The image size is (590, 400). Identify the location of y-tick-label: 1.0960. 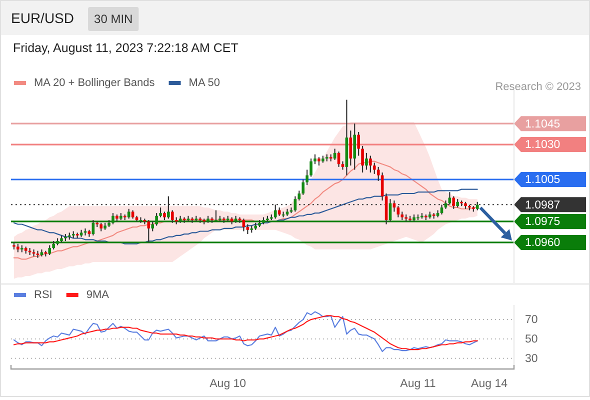
(542, 243).